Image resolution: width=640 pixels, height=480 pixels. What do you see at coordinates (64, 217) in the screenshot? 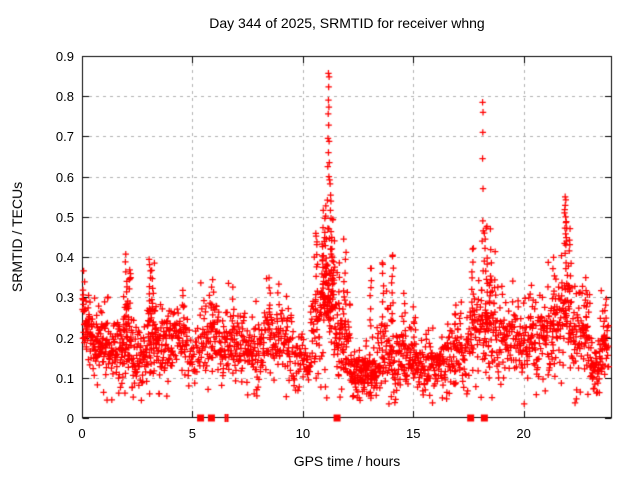
I see `y-axis-tick-label: 0.5` at bounding box center [64, 217].